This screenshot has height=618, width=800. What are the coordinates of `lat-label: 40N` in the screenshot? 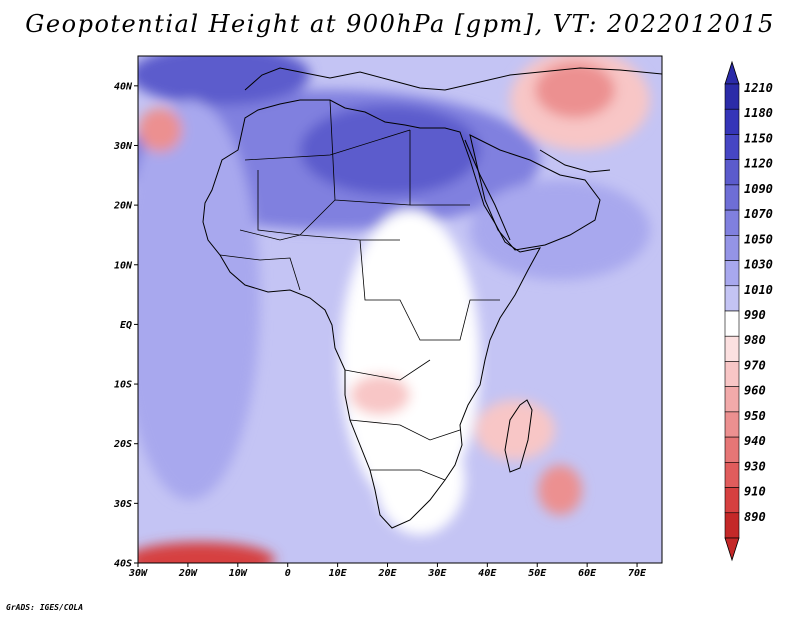 It's located at (123, 86).